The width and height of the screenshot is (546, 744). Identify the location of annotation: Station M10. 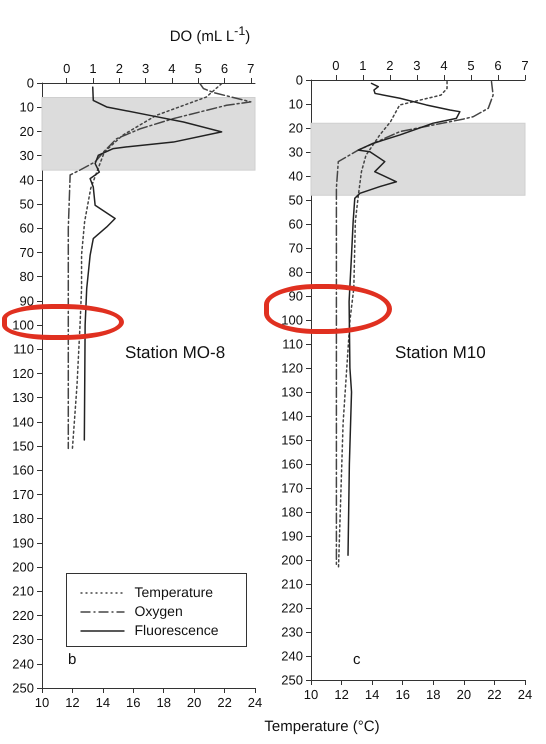
(440, 352).